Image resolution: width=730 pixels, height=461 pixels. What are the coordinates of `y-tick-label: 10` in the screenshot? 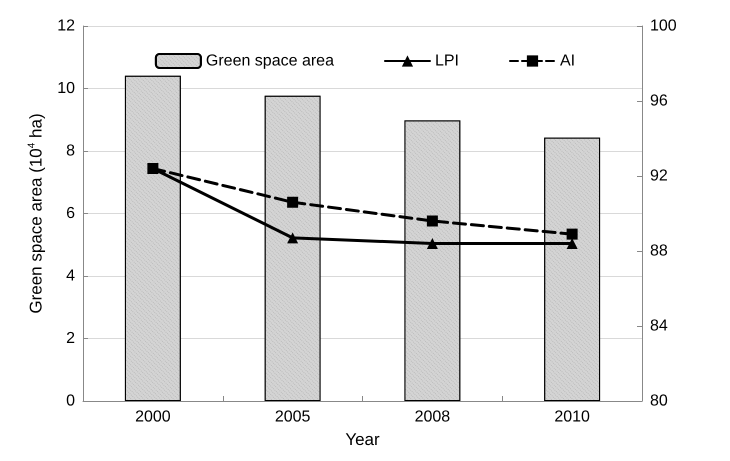 It's located at (66, 88).